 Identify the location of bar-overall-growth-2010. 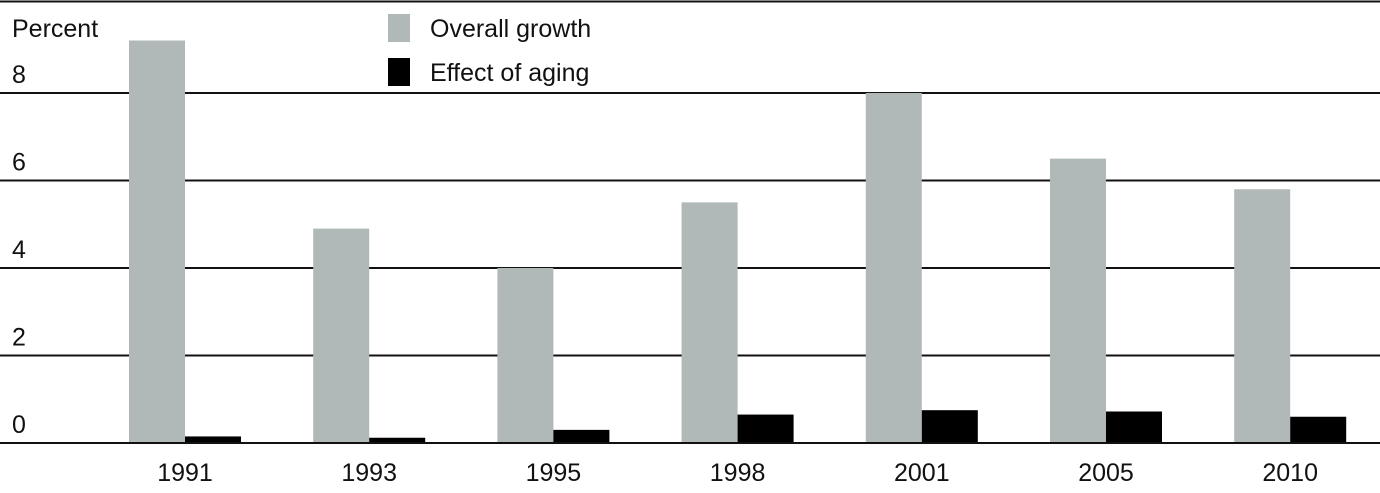
(1262, 316).